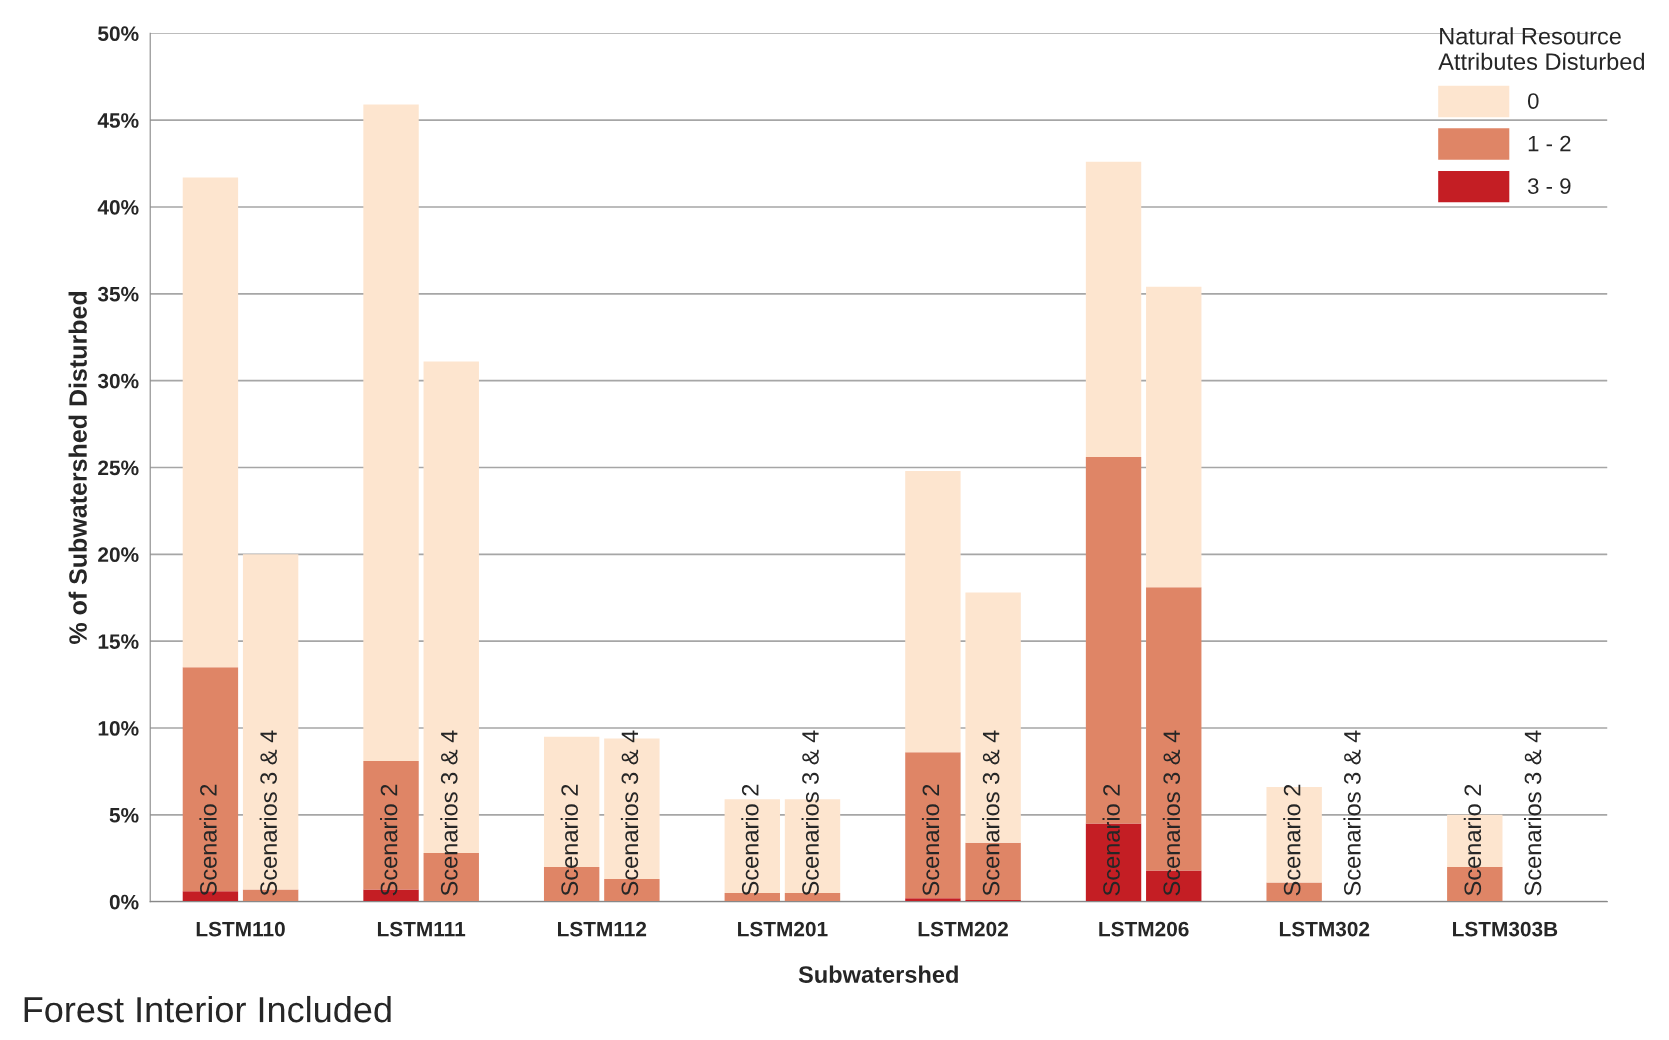 The image size is (1669, 1040). What do you see at coordinates (1144, 929) in the screenshot?
I see `text: LSTM206` at bounding box center [1144, 929].